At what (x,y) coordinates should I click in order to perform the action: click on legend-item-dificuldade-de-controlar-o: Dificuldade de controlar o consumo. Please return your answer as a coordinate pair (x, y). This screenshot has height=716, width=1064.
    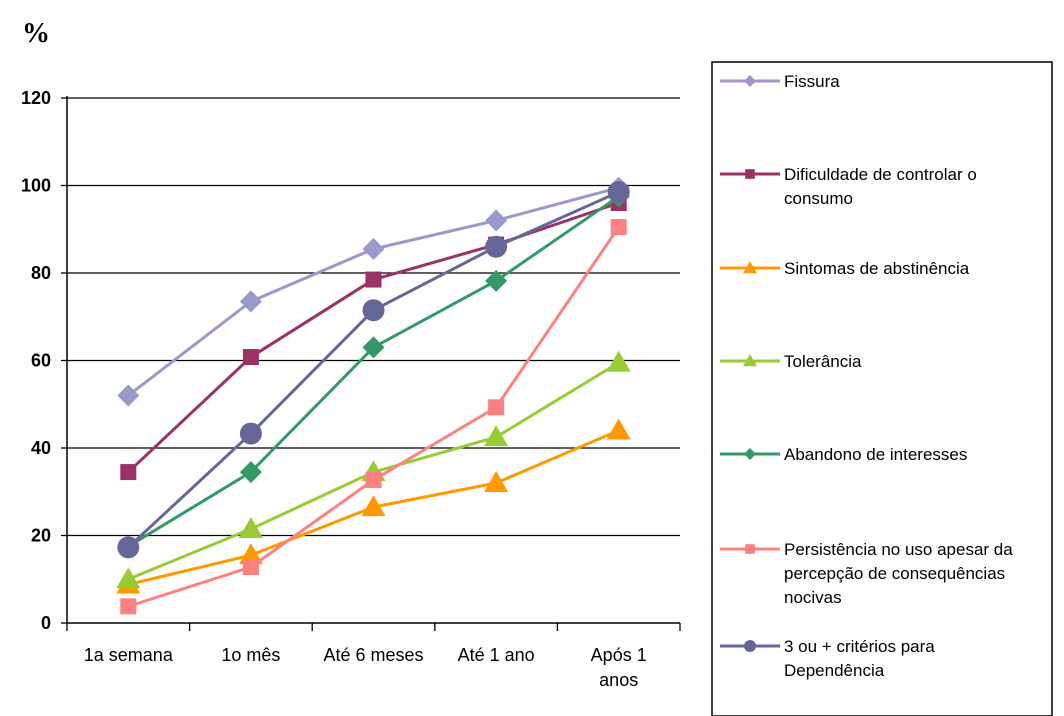
    Looking at the image, I should click on (848, 186).